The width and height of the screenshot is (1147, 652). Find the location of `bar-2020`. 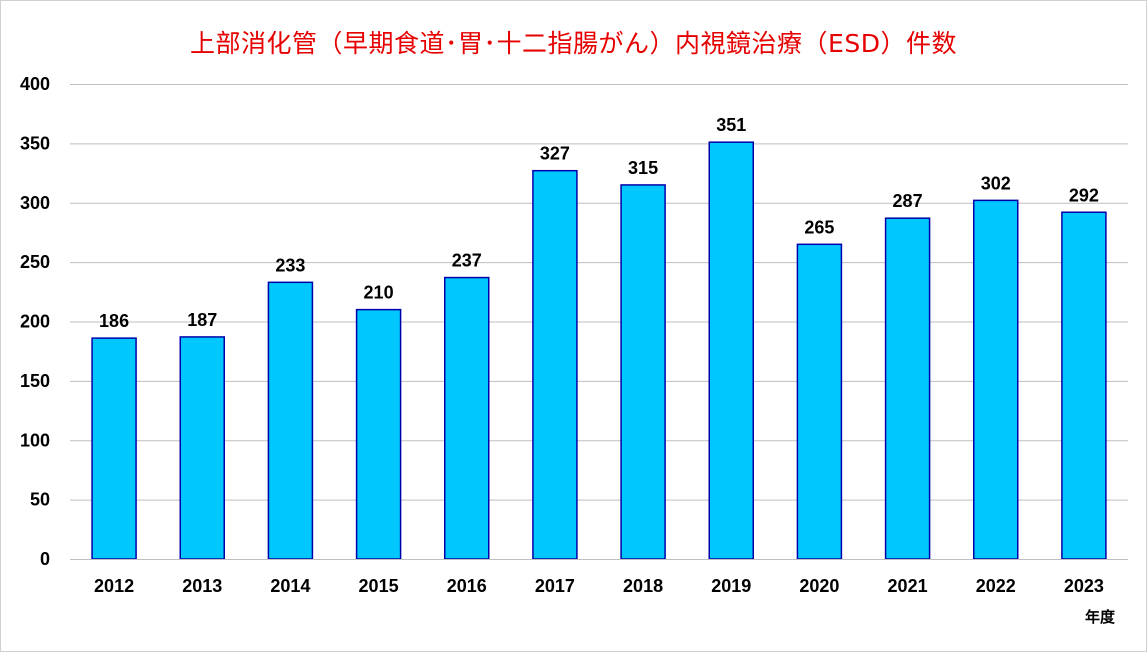

bar-2020 is located at coordinates (819, 401).